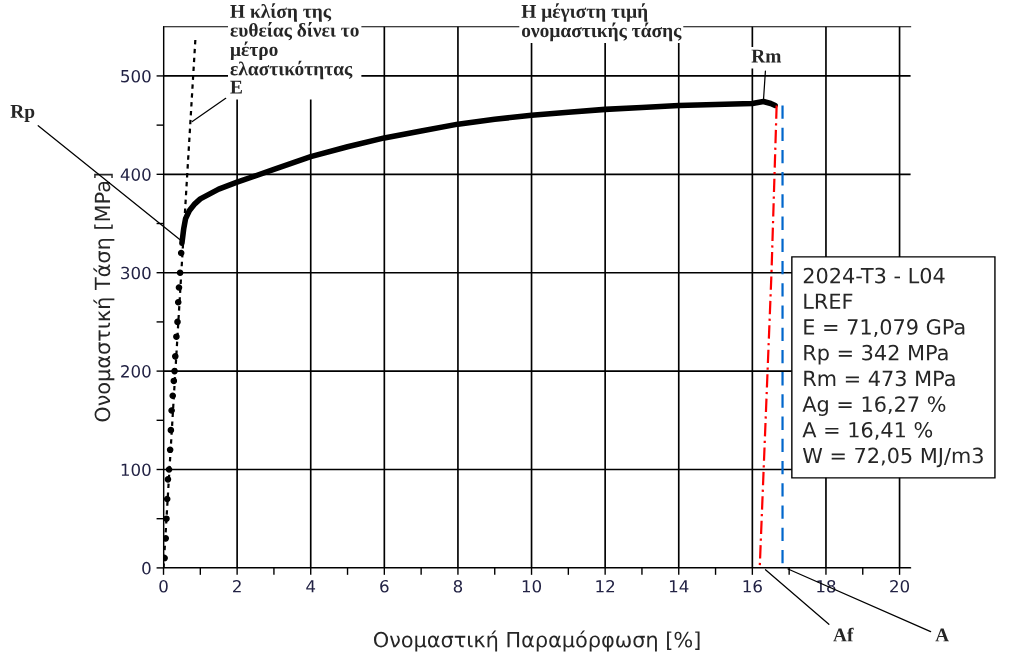 This screenshot has height=652, width=1022. I want to click on x-tick-label: 4, so click(311, 586).